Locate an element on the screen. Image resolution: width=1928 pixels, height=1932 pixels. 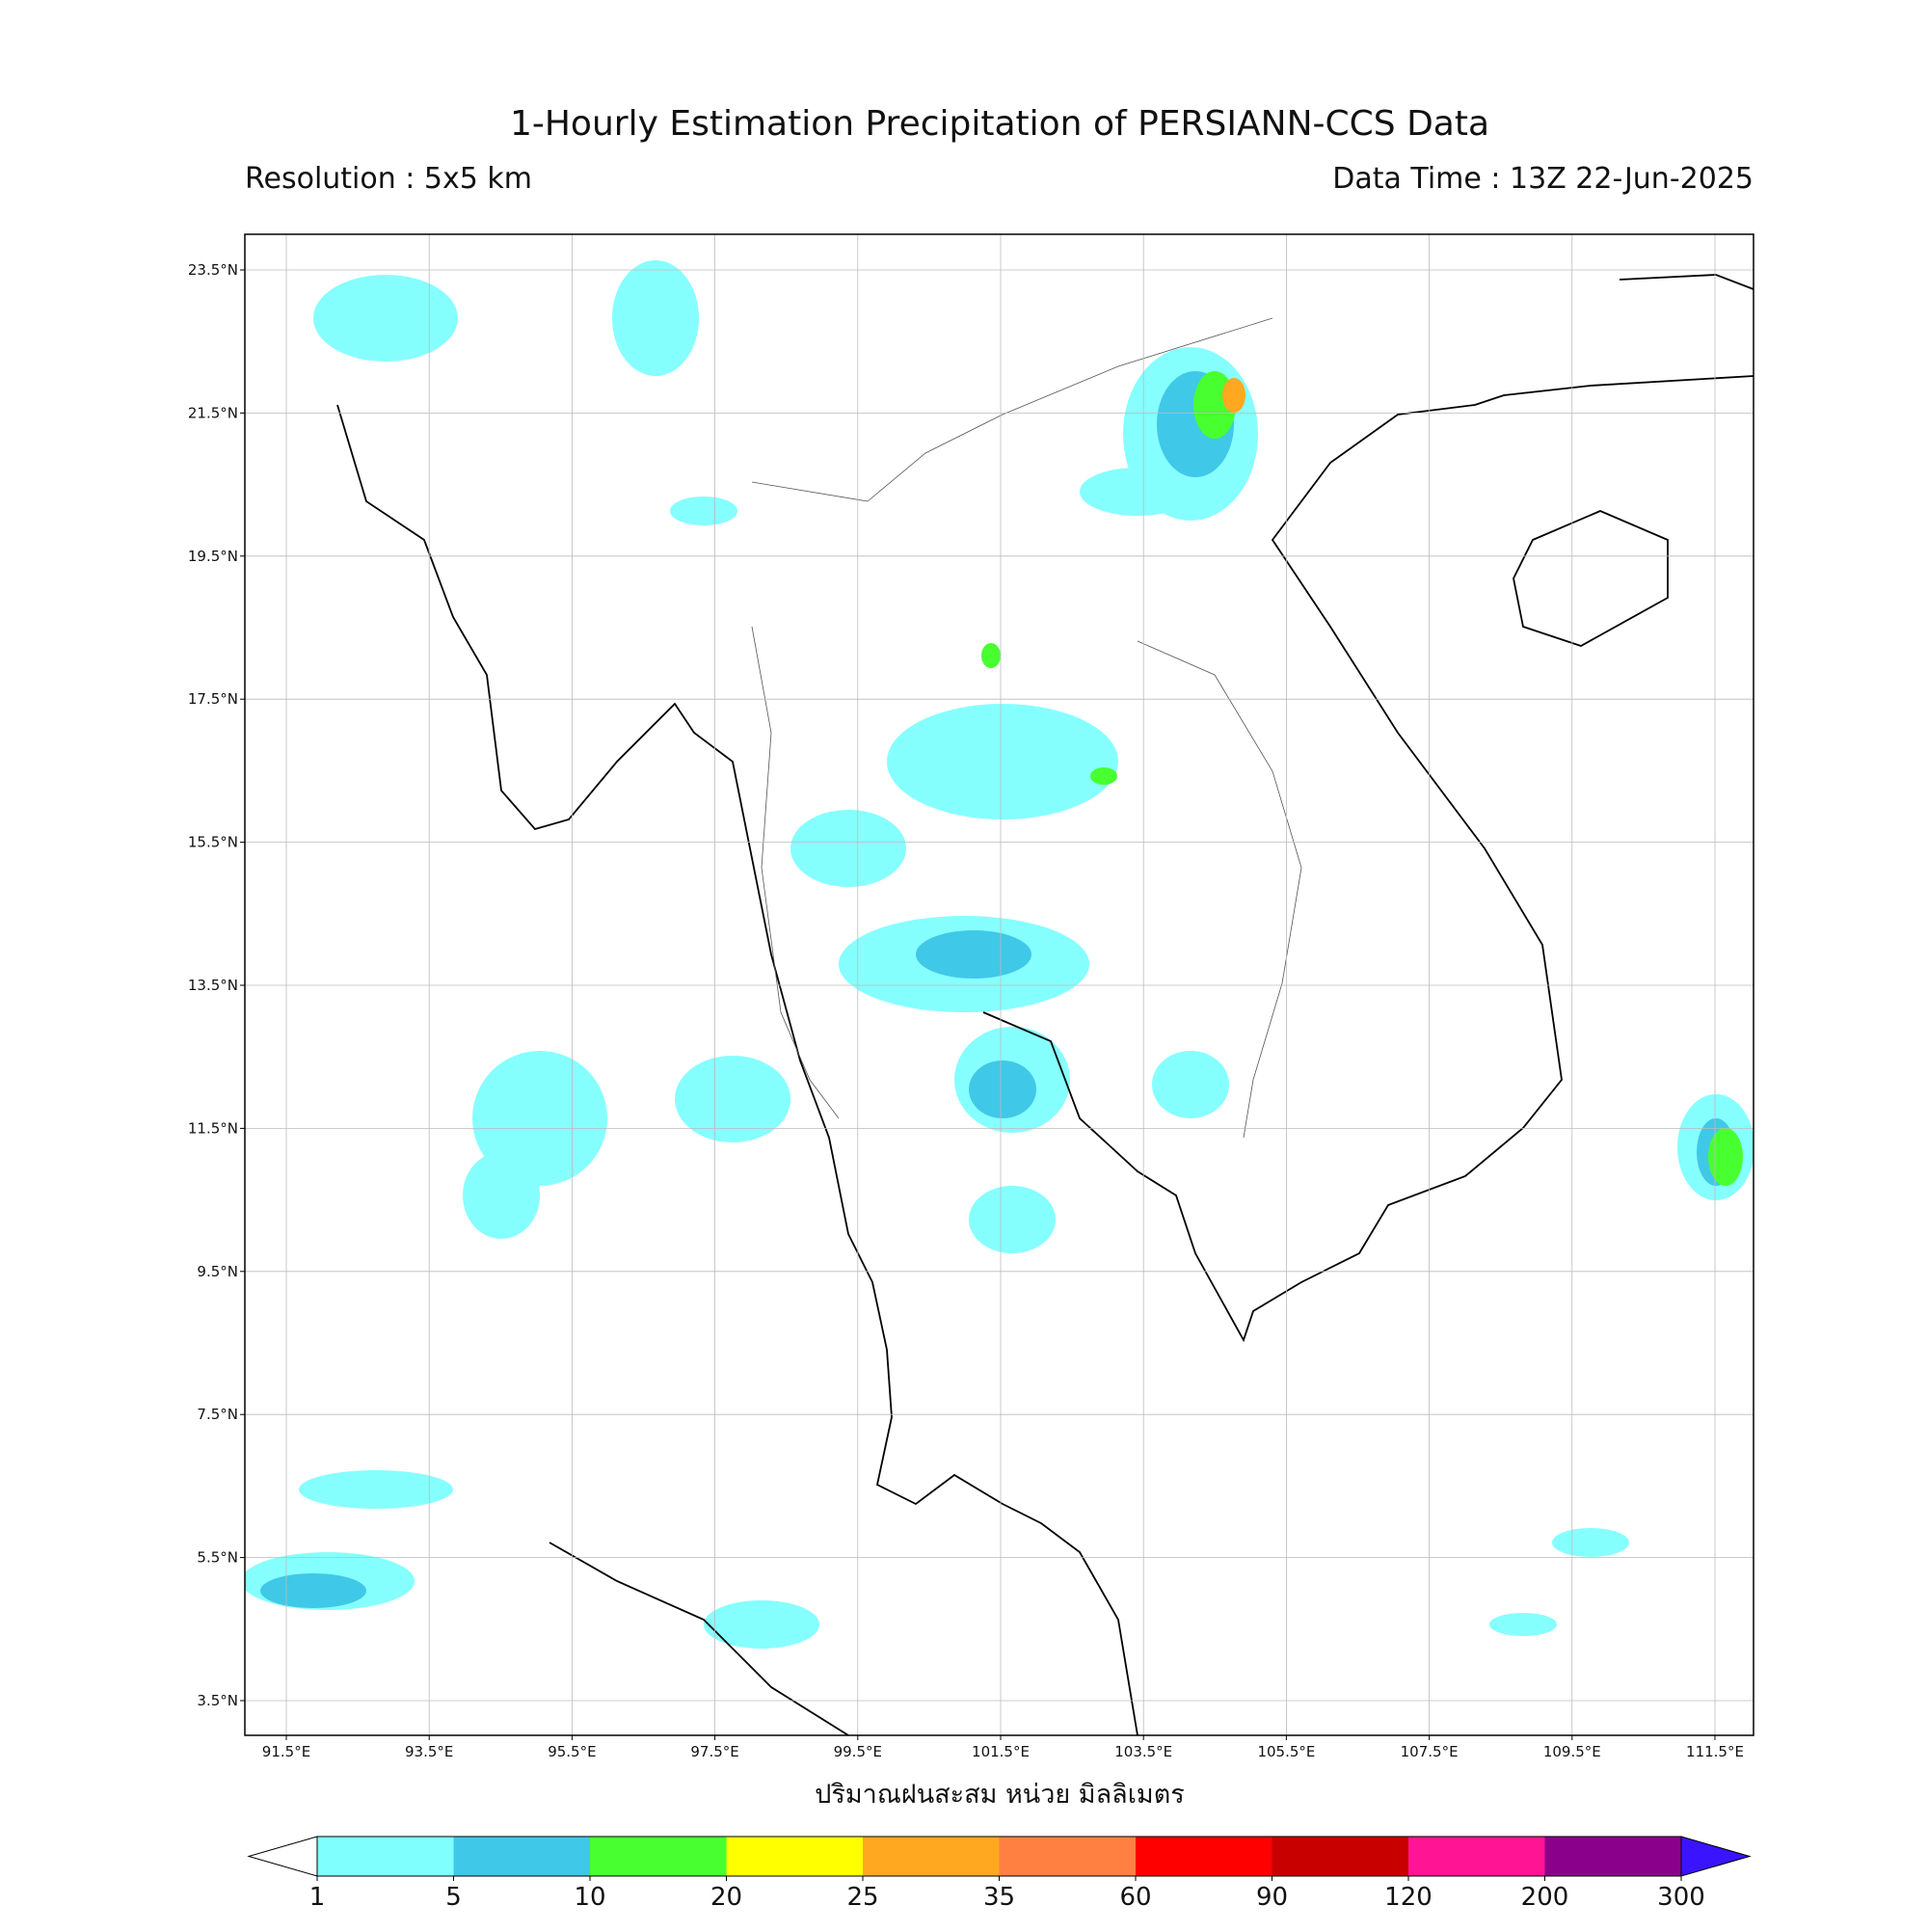
lat-label: 11.5°N is located at coordinates (213, 1128).